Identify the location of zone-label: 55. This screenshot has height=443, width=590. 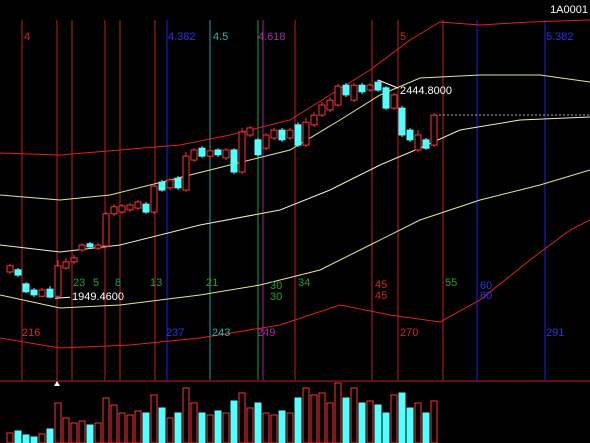
(451, 283).